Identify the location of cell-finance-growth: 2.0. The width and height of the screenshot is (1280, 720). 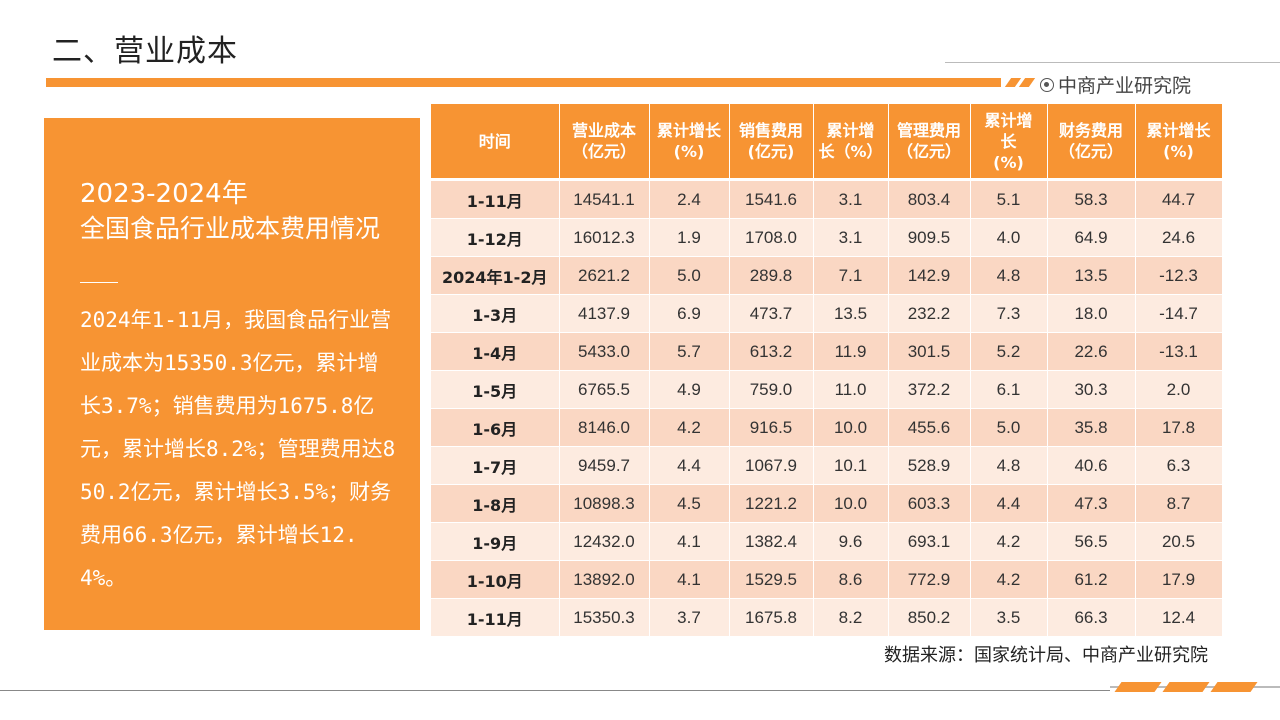
(1179, 389).